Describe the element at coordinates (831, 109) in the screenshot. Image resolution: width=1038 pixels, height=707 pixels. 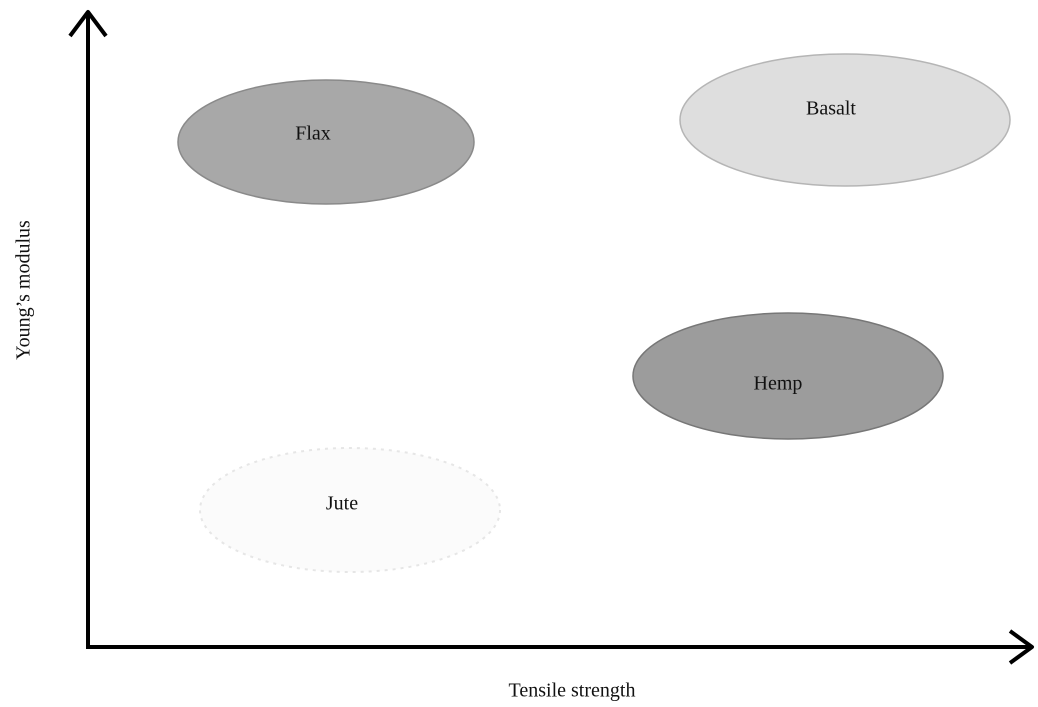
I see `node-label: Basalt` at that location.